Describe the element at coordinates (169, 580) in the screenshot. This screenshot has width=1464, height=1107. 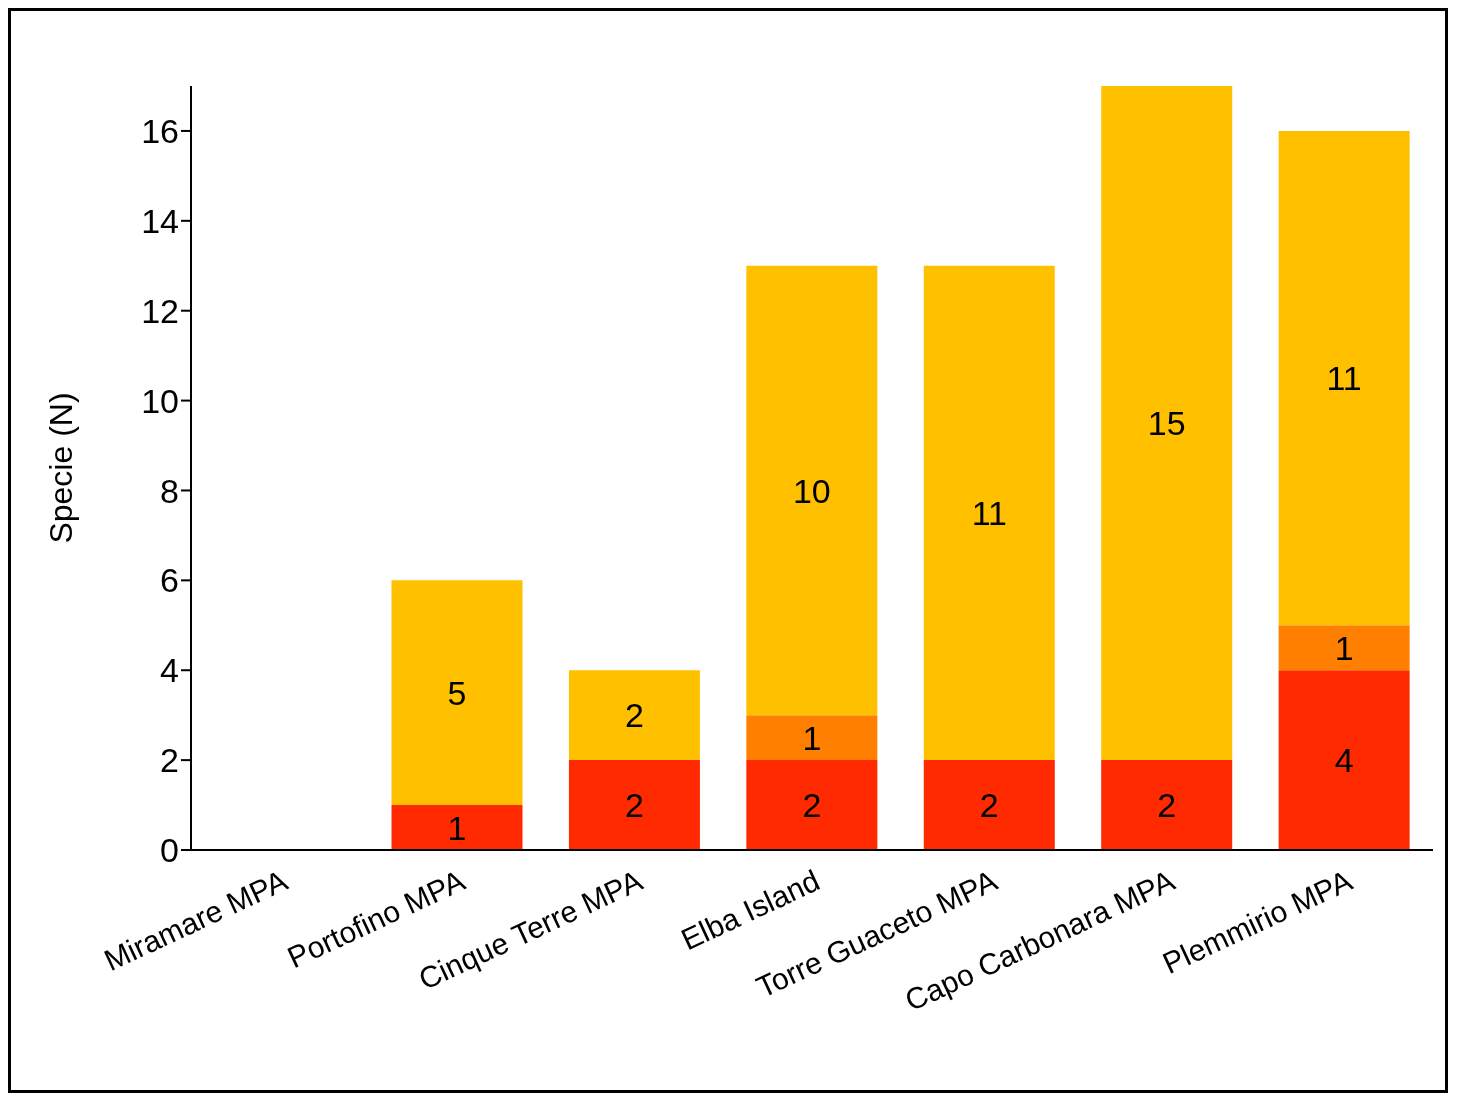
I see `y-tick-label: 6` at that location.